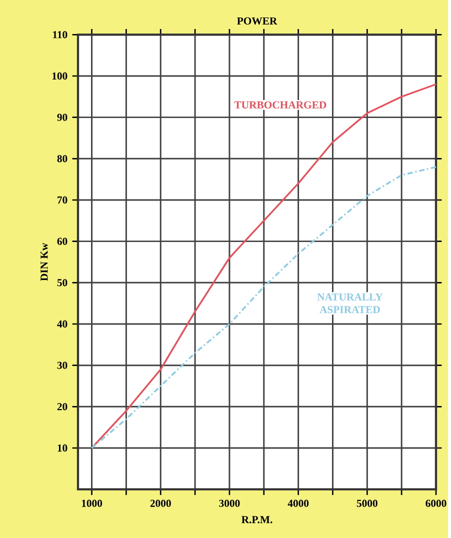  What do you see at coordinates (160, 503) in the screenshot?
I see `x-tick-label: 2000` at bounding box center [160, 503].